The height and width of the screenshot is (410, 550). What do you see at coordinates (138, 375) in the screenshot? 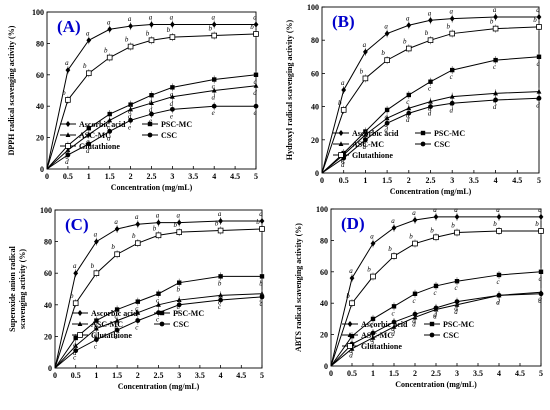
I see `x-tick-label: 2` at bounding box center [138, 375].